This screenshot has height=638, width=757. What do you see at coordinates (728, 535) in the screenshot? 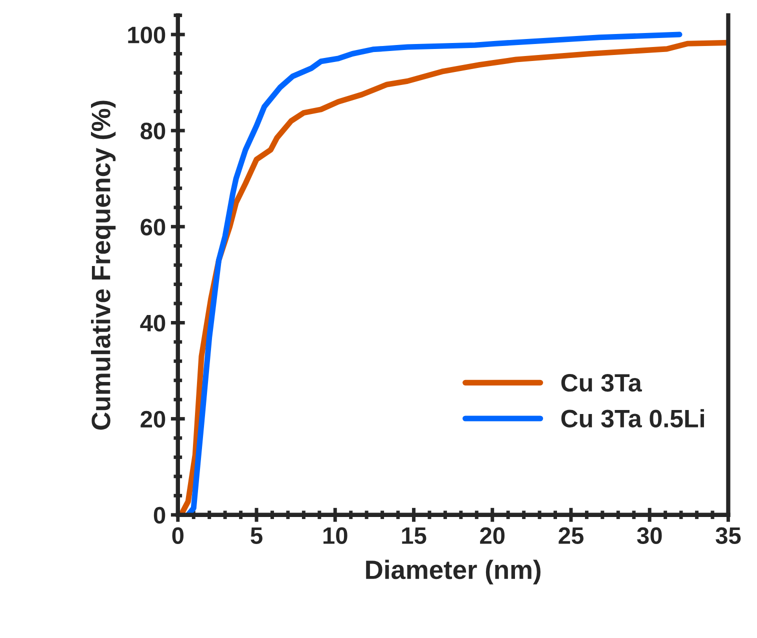
I see `x-tick-label: 35` at bounding box center [728, 535].